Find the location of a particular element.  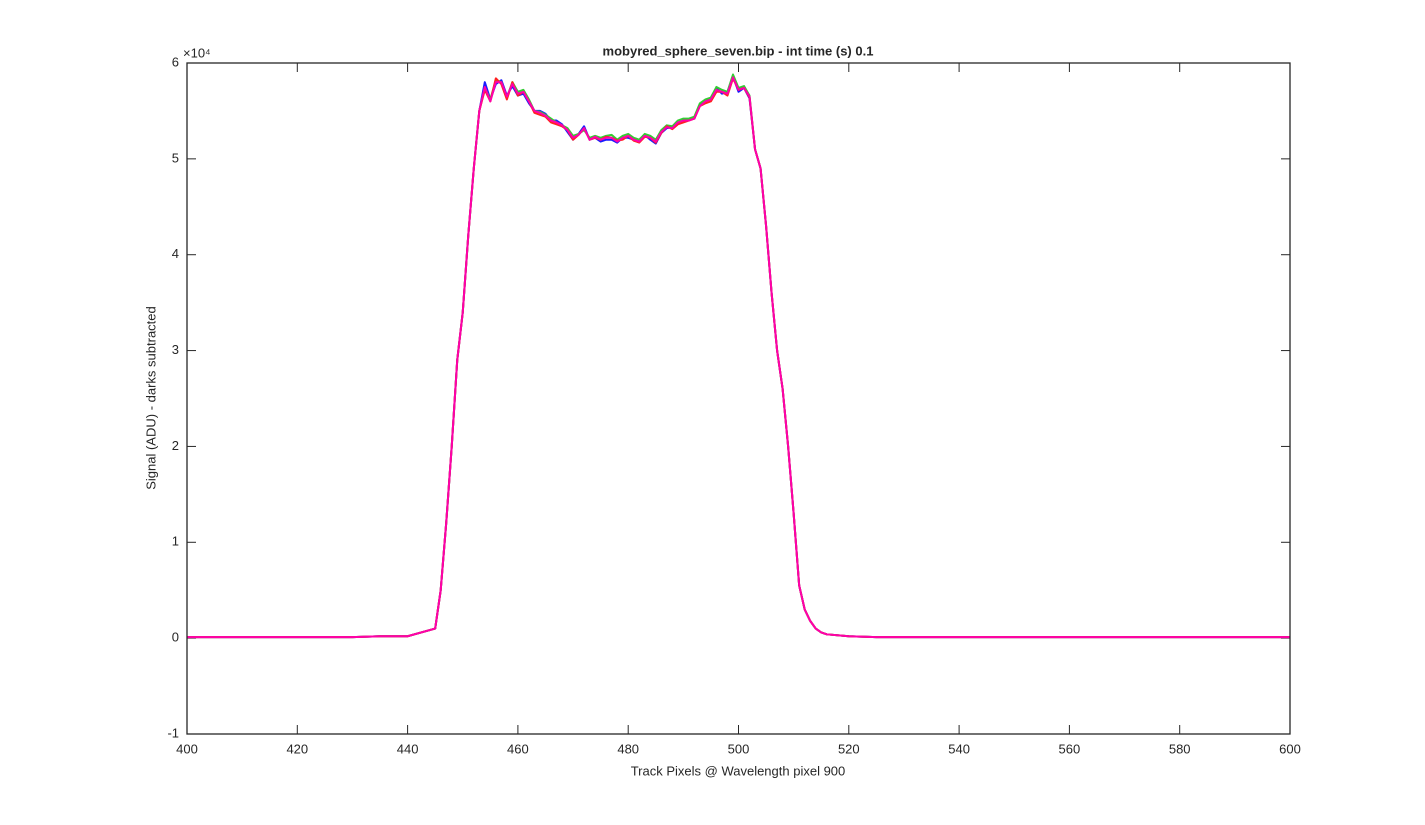

y-tick-label: 3 is located at coordinates (175, 349).